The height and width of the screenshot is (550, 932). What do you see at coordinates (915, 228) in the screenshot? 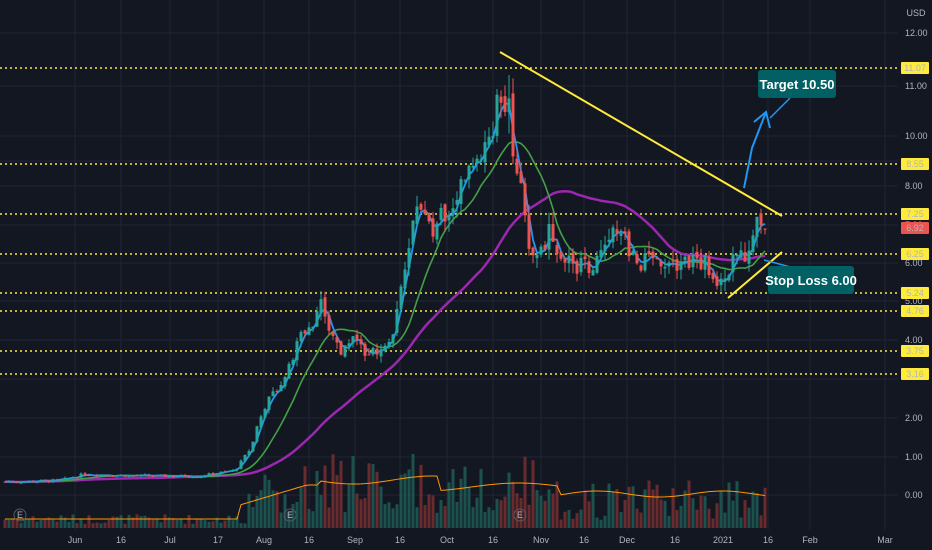
I see `last-price-label: 6.92` at bounding box center [915, 228].